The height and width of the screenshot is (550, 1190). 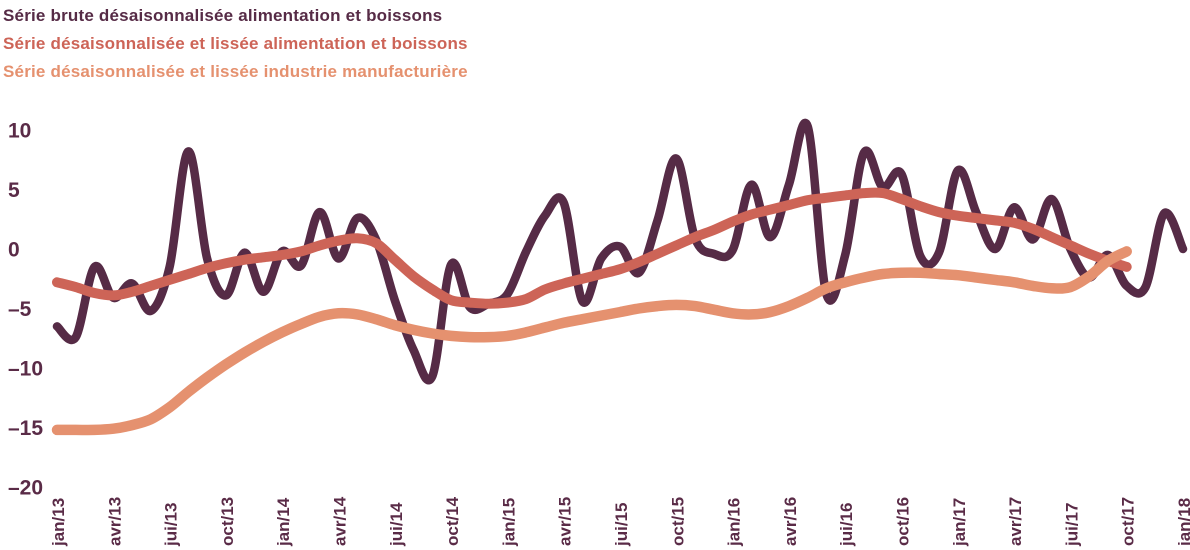 What do you see at coordinates (1182, 522) in the screenshot?
I see `x-axis-tick-label: jan/18` at bounding box center [1182, 522].